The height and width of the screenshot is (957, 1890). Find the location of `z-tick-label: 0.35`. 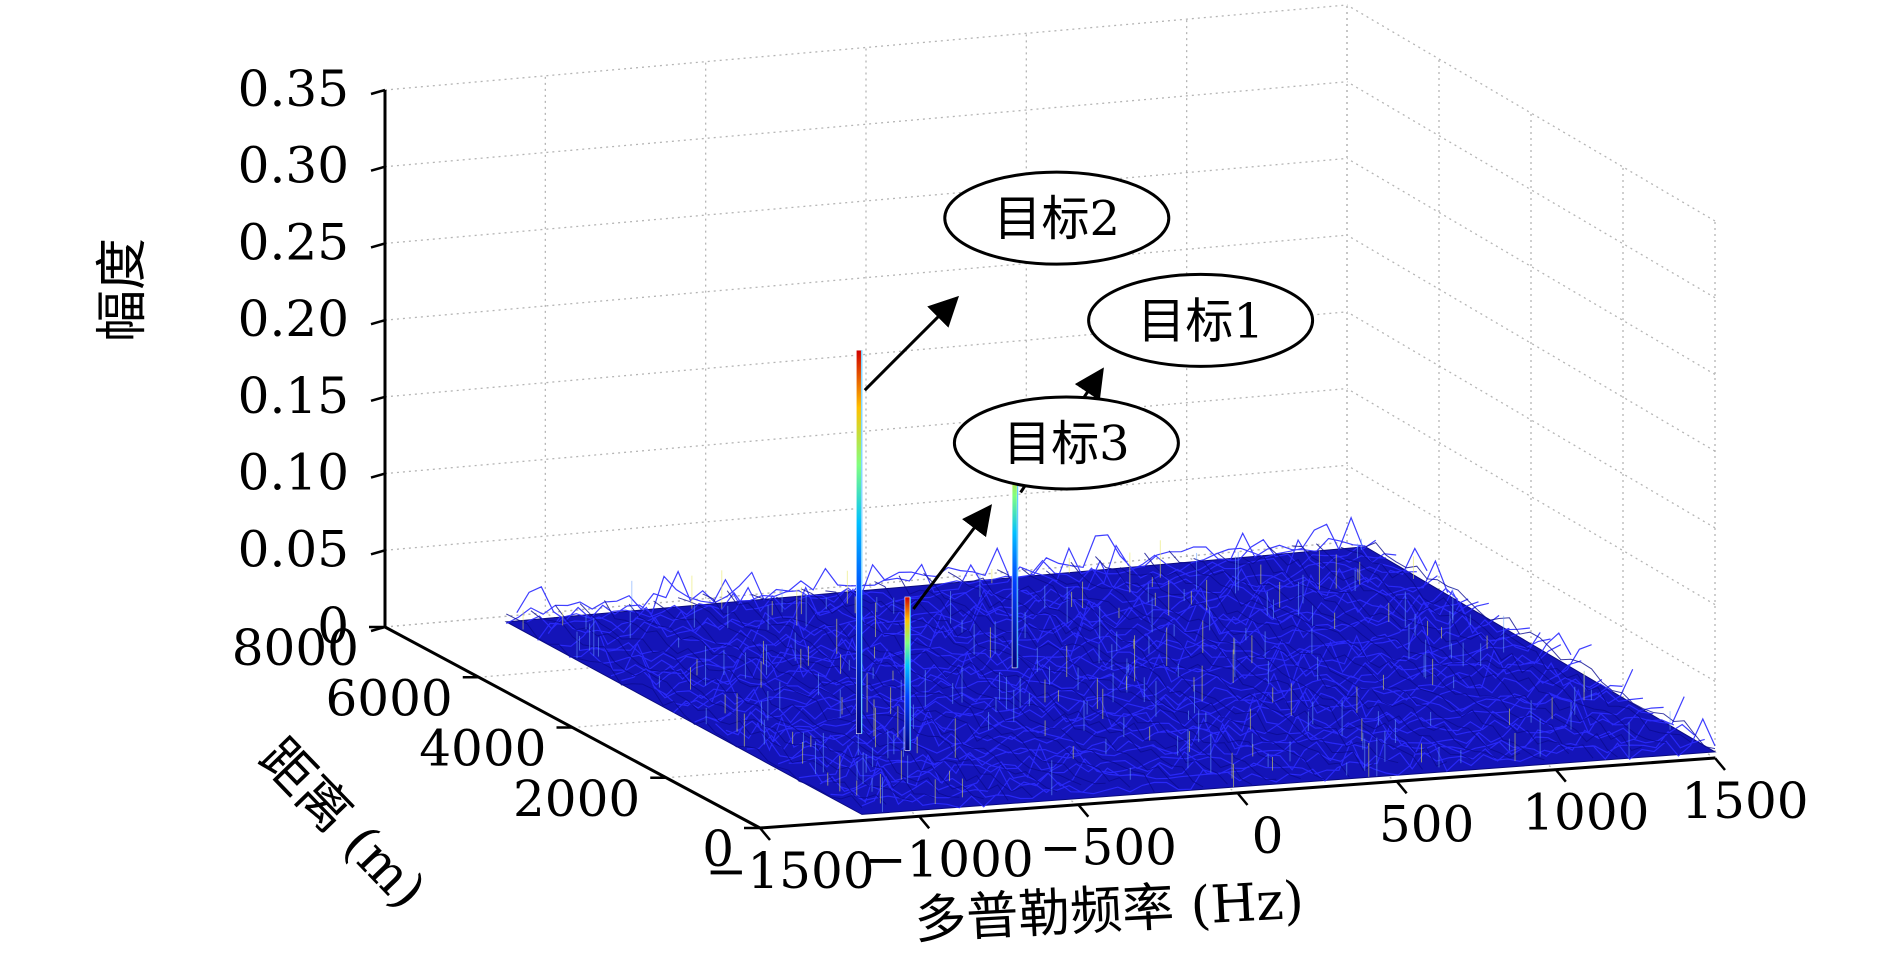

z-tick-label: 0.35 is located at coordinates (293, 89).